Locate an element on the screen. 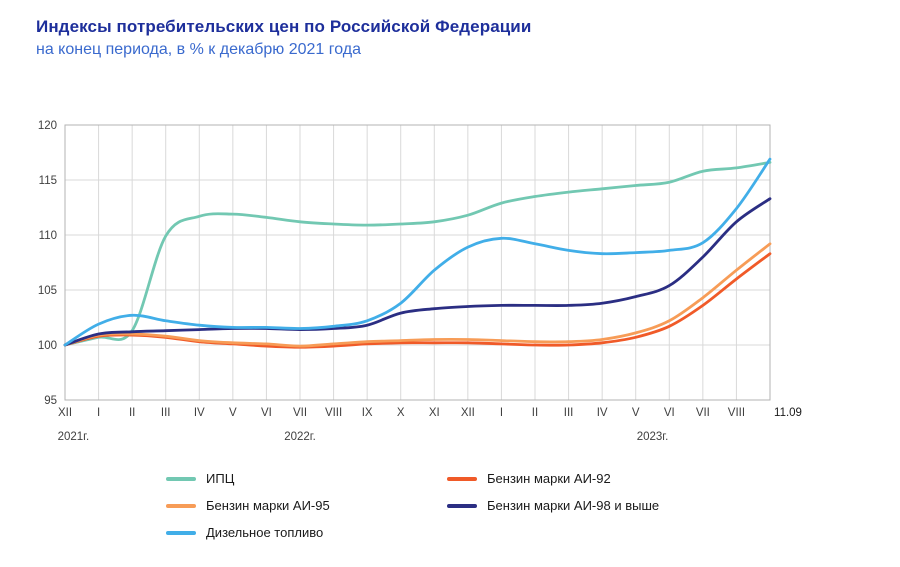 Image resolution: width=900 pixels, height=567 pixels. legend-item: ИПЦ is located at coordinates (306, 478).